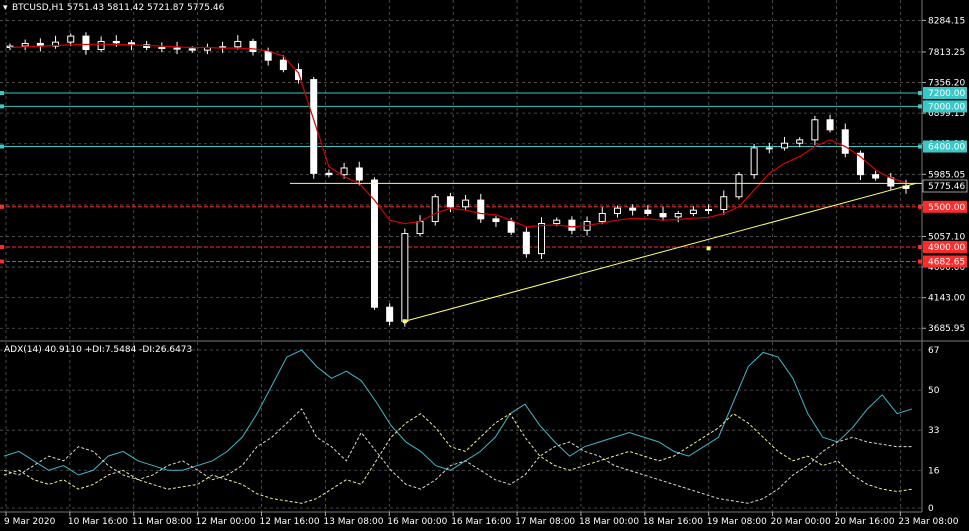 The width and height of the screenshot is (969, 531). Describe the element at coordinates (737, 522) in the screenshot. I see `time-tick-label: 19 Mar 08:00` at that location.